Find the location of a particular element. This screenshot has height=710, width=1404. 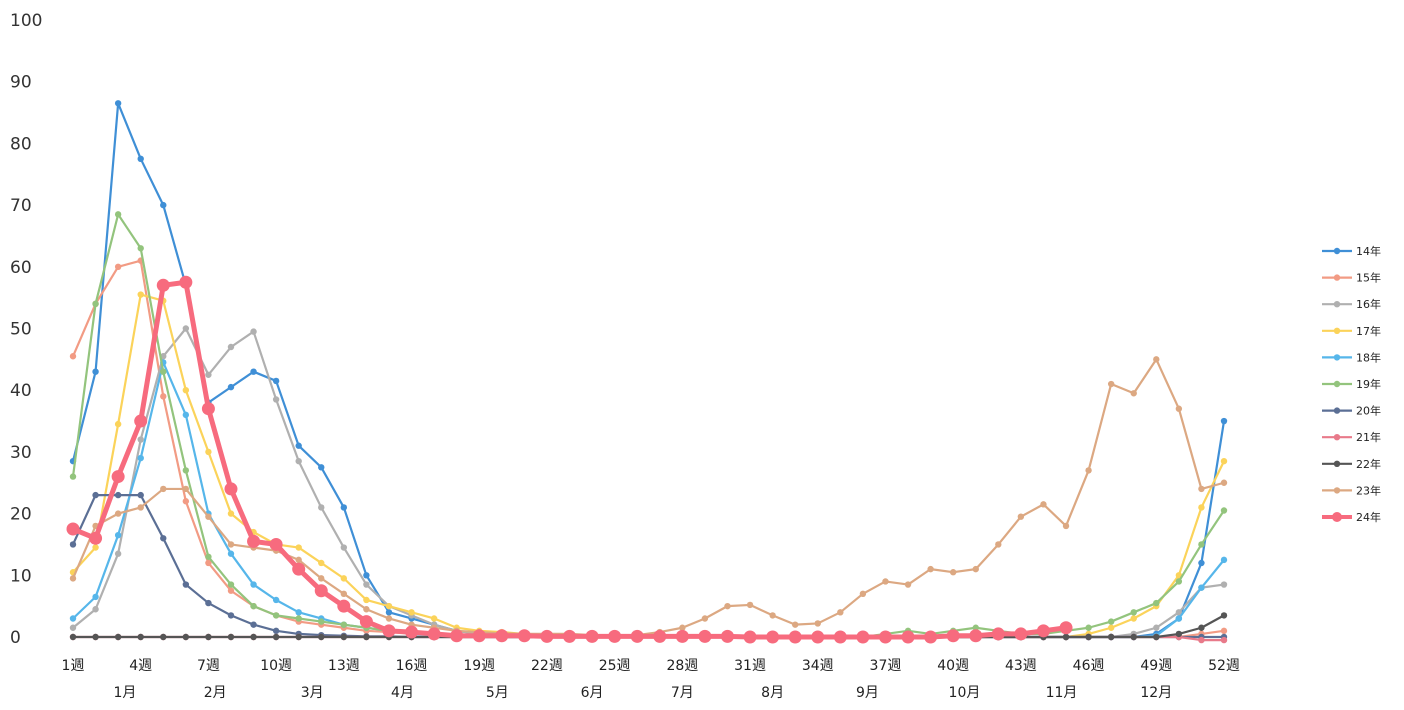

x-tick-label: 19週 is located at coordinates (479, 666).